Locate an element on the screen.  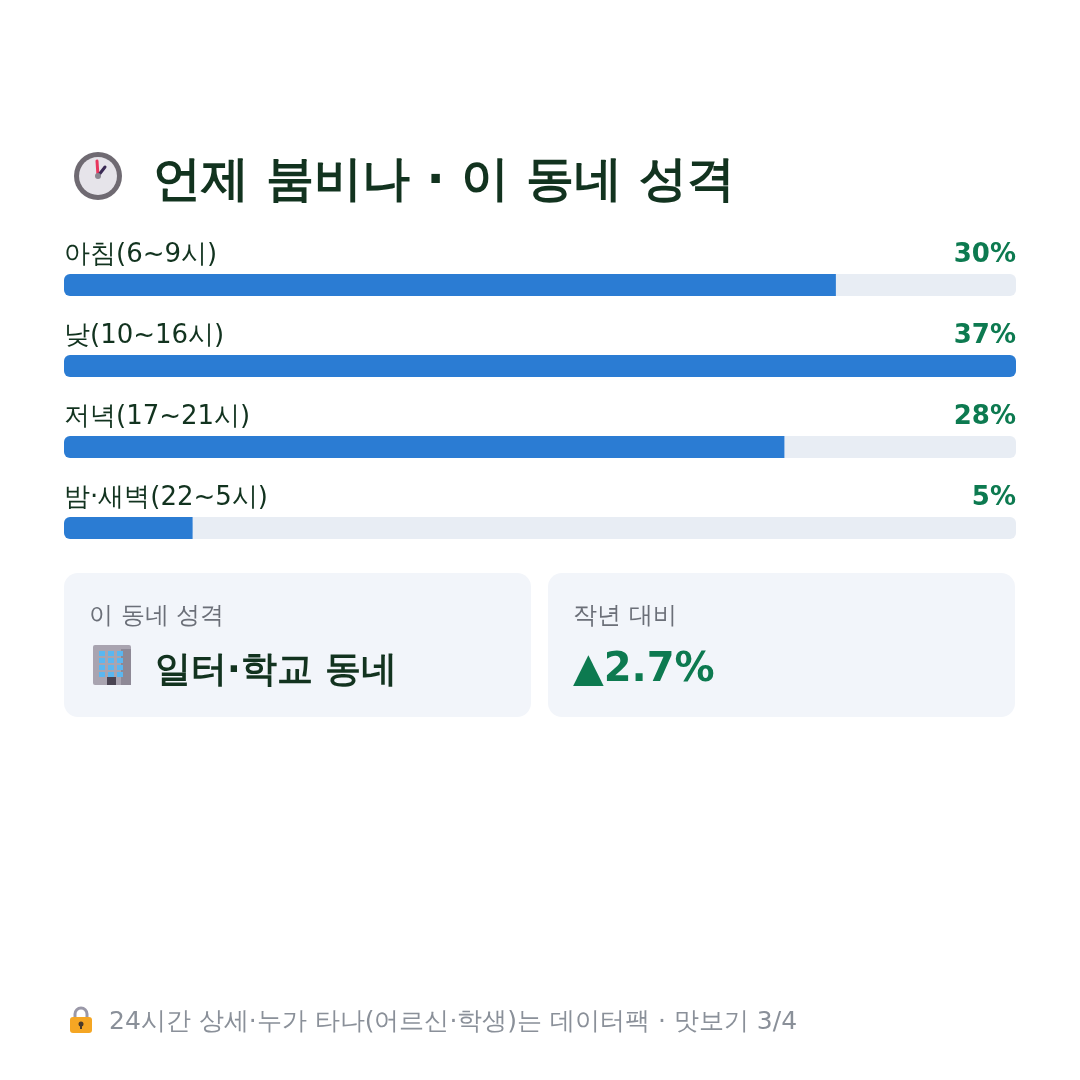
text: ▲2.7% is located at coordinates (644, 667).